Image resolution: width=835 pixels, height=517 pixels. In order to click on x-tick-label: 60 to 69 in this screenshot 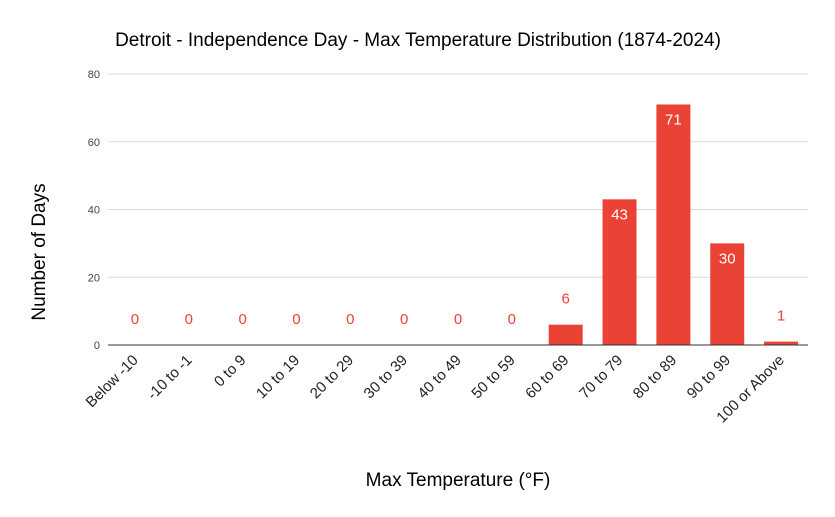, I will do `click(547, 377)`.